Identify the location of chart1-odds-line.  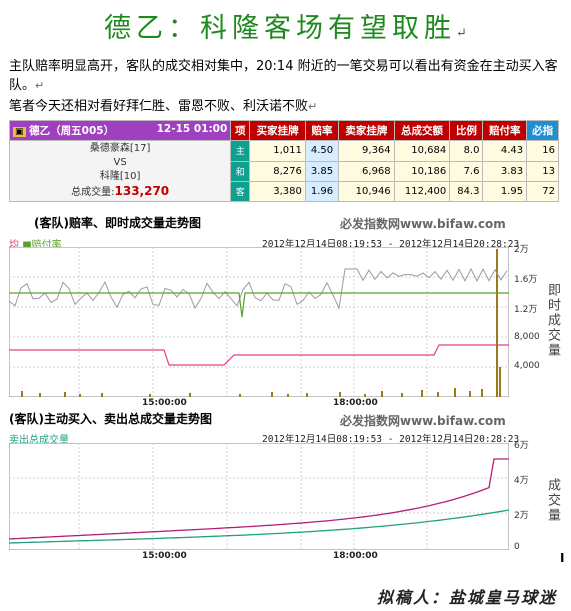
(258, 288).